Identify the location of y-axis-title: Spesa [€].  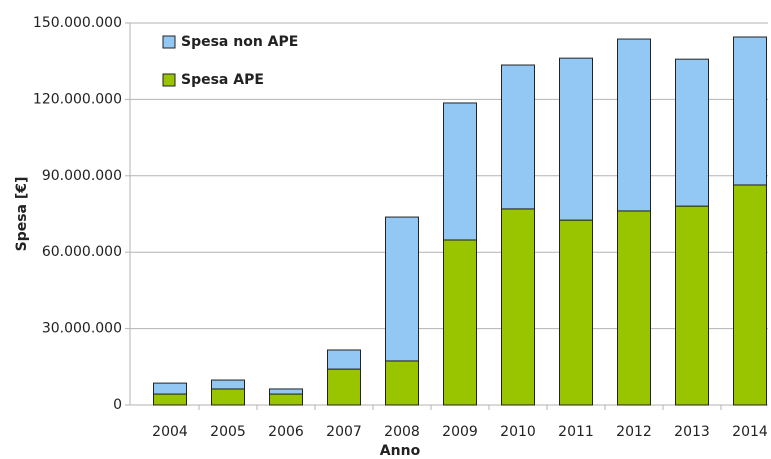
(22, 214).